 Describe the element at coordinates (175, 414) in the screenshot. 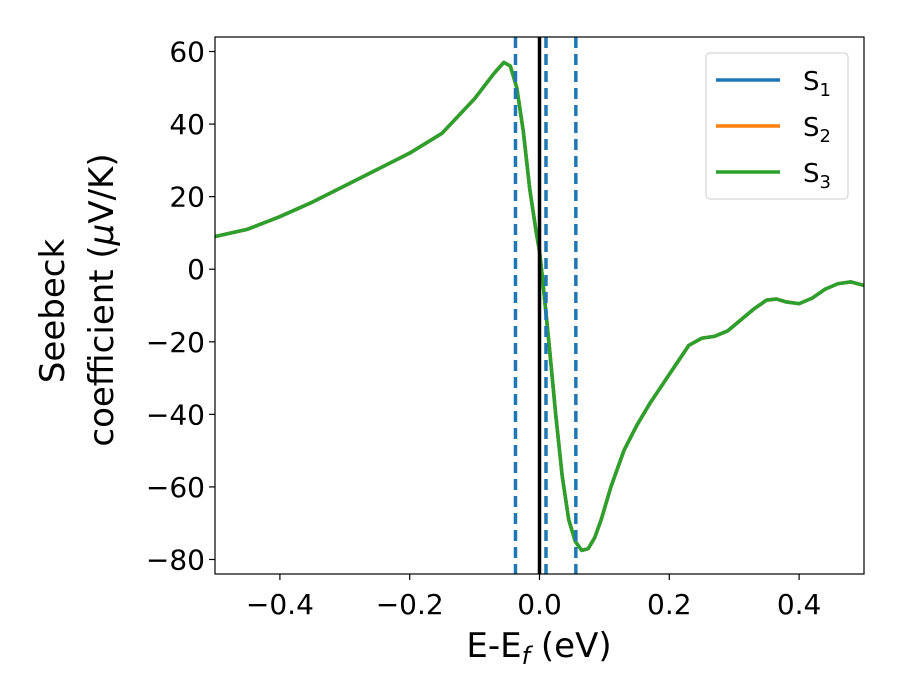

I see `y-tick-label: −40` at that location.